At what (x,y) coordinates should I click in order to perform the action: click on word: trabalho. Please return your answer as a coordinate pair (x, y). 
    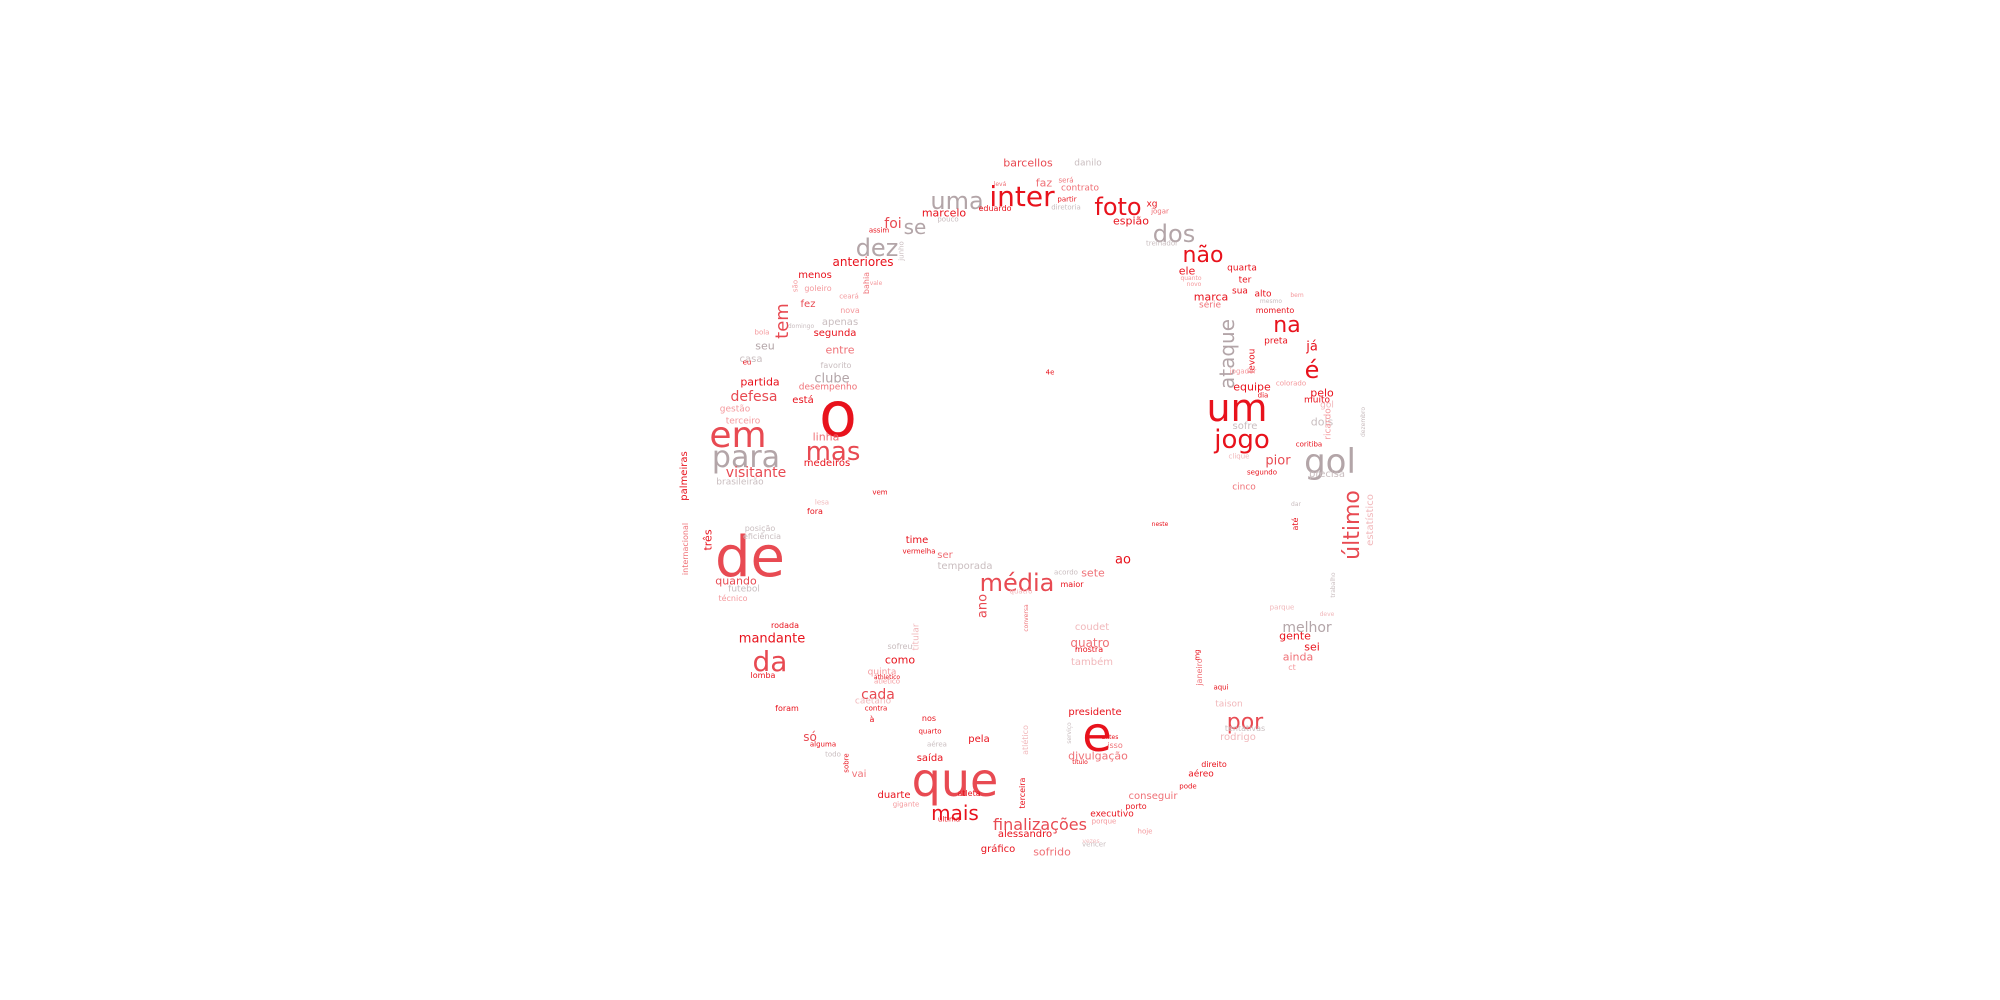
    Looking at the image, I should click on (1333, 585).